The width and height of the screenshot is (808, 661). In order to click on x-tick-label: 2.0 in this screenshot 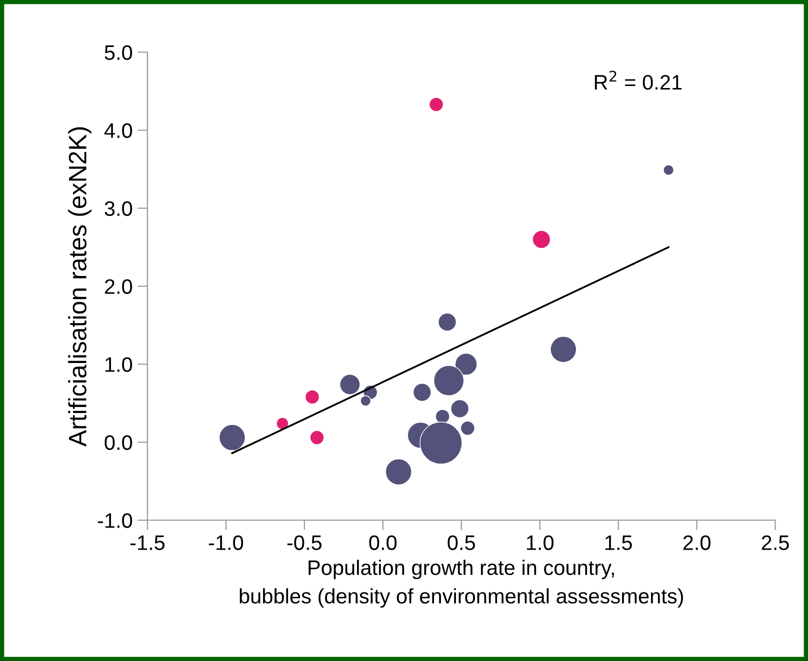, I will do `click(696, 542)`.